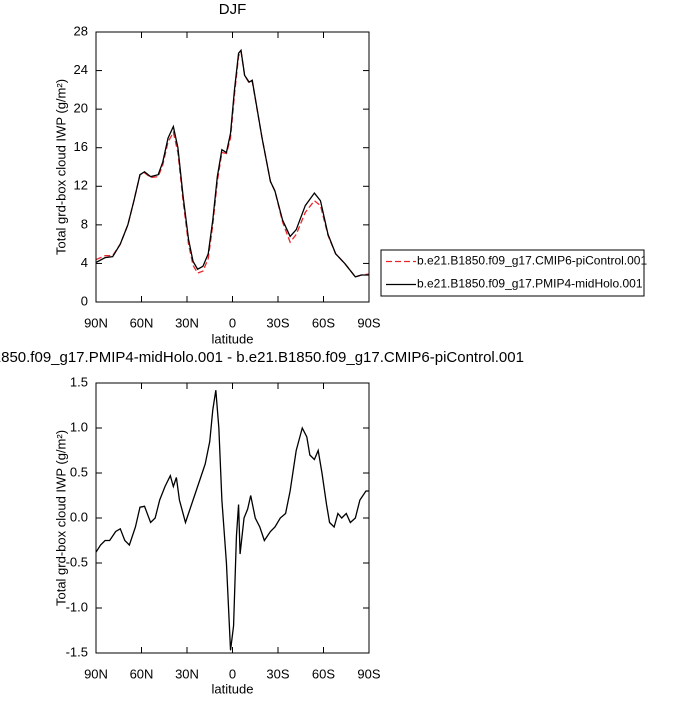 The height and width of the screenshot is (705, 700). I want to click on legend-box, so click(512, 273).